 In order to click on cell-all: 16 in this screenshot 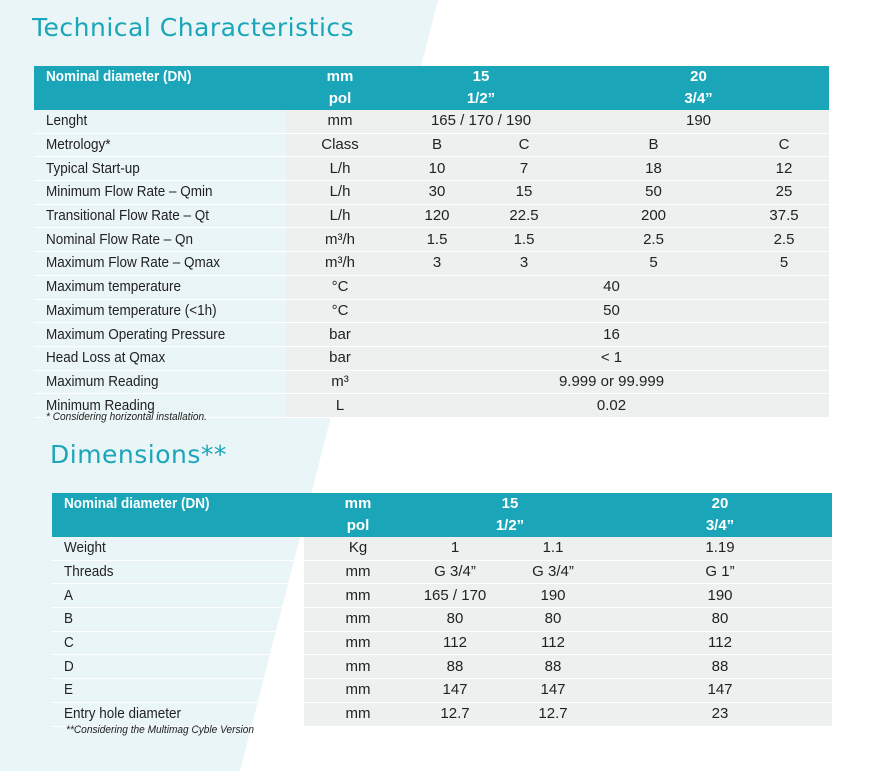, I will do `click(611, 334)`.